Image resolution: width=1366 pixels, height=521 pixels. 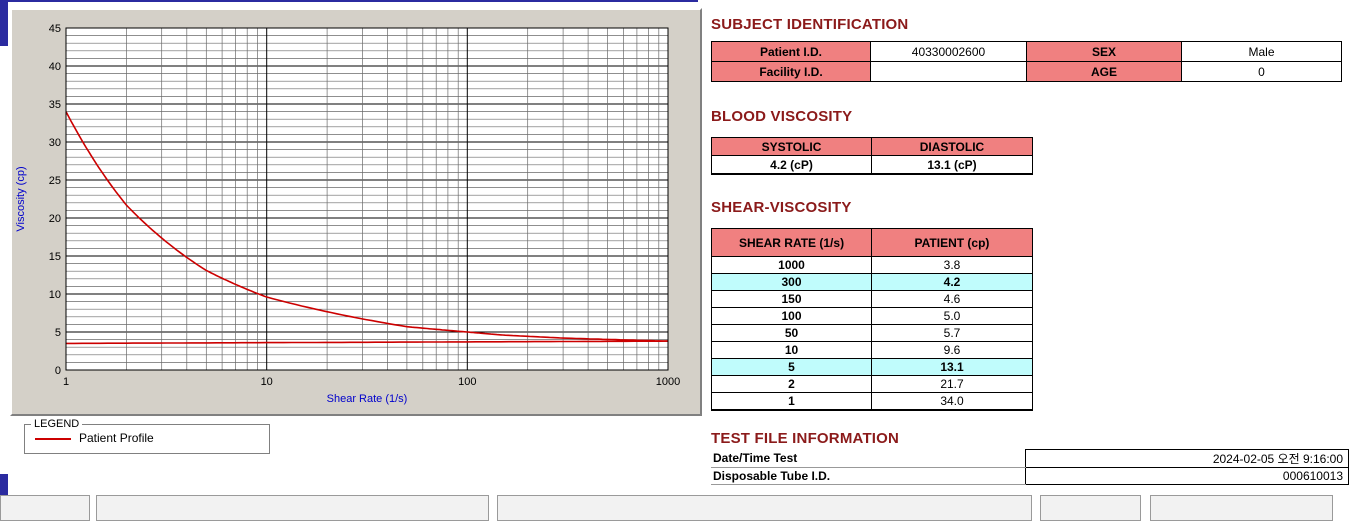 I want to click on facility-id-value, so click(x=948, y=71).